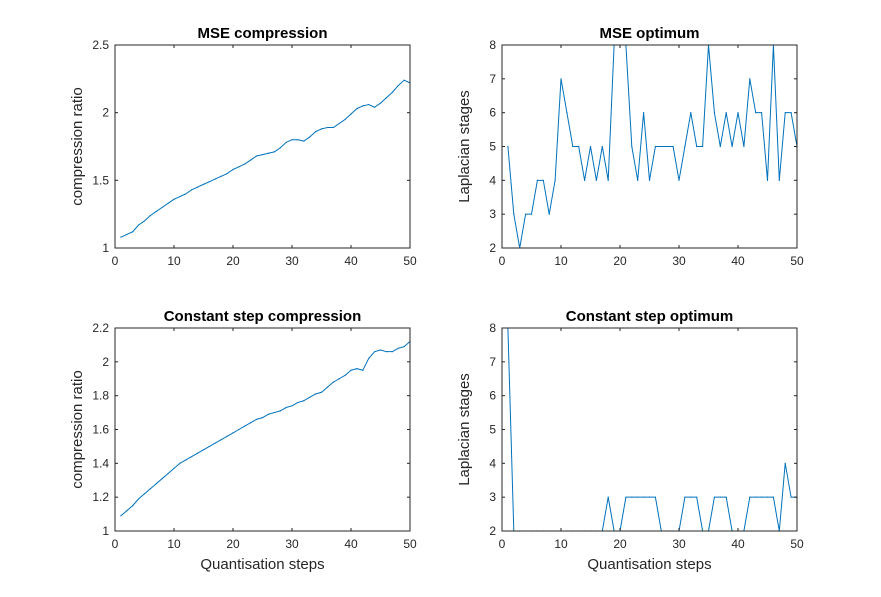  What do you see at coordinates (492, 362) in the screenshot?
I see `y-tick-label: 7` at bounding box center [492, 362].